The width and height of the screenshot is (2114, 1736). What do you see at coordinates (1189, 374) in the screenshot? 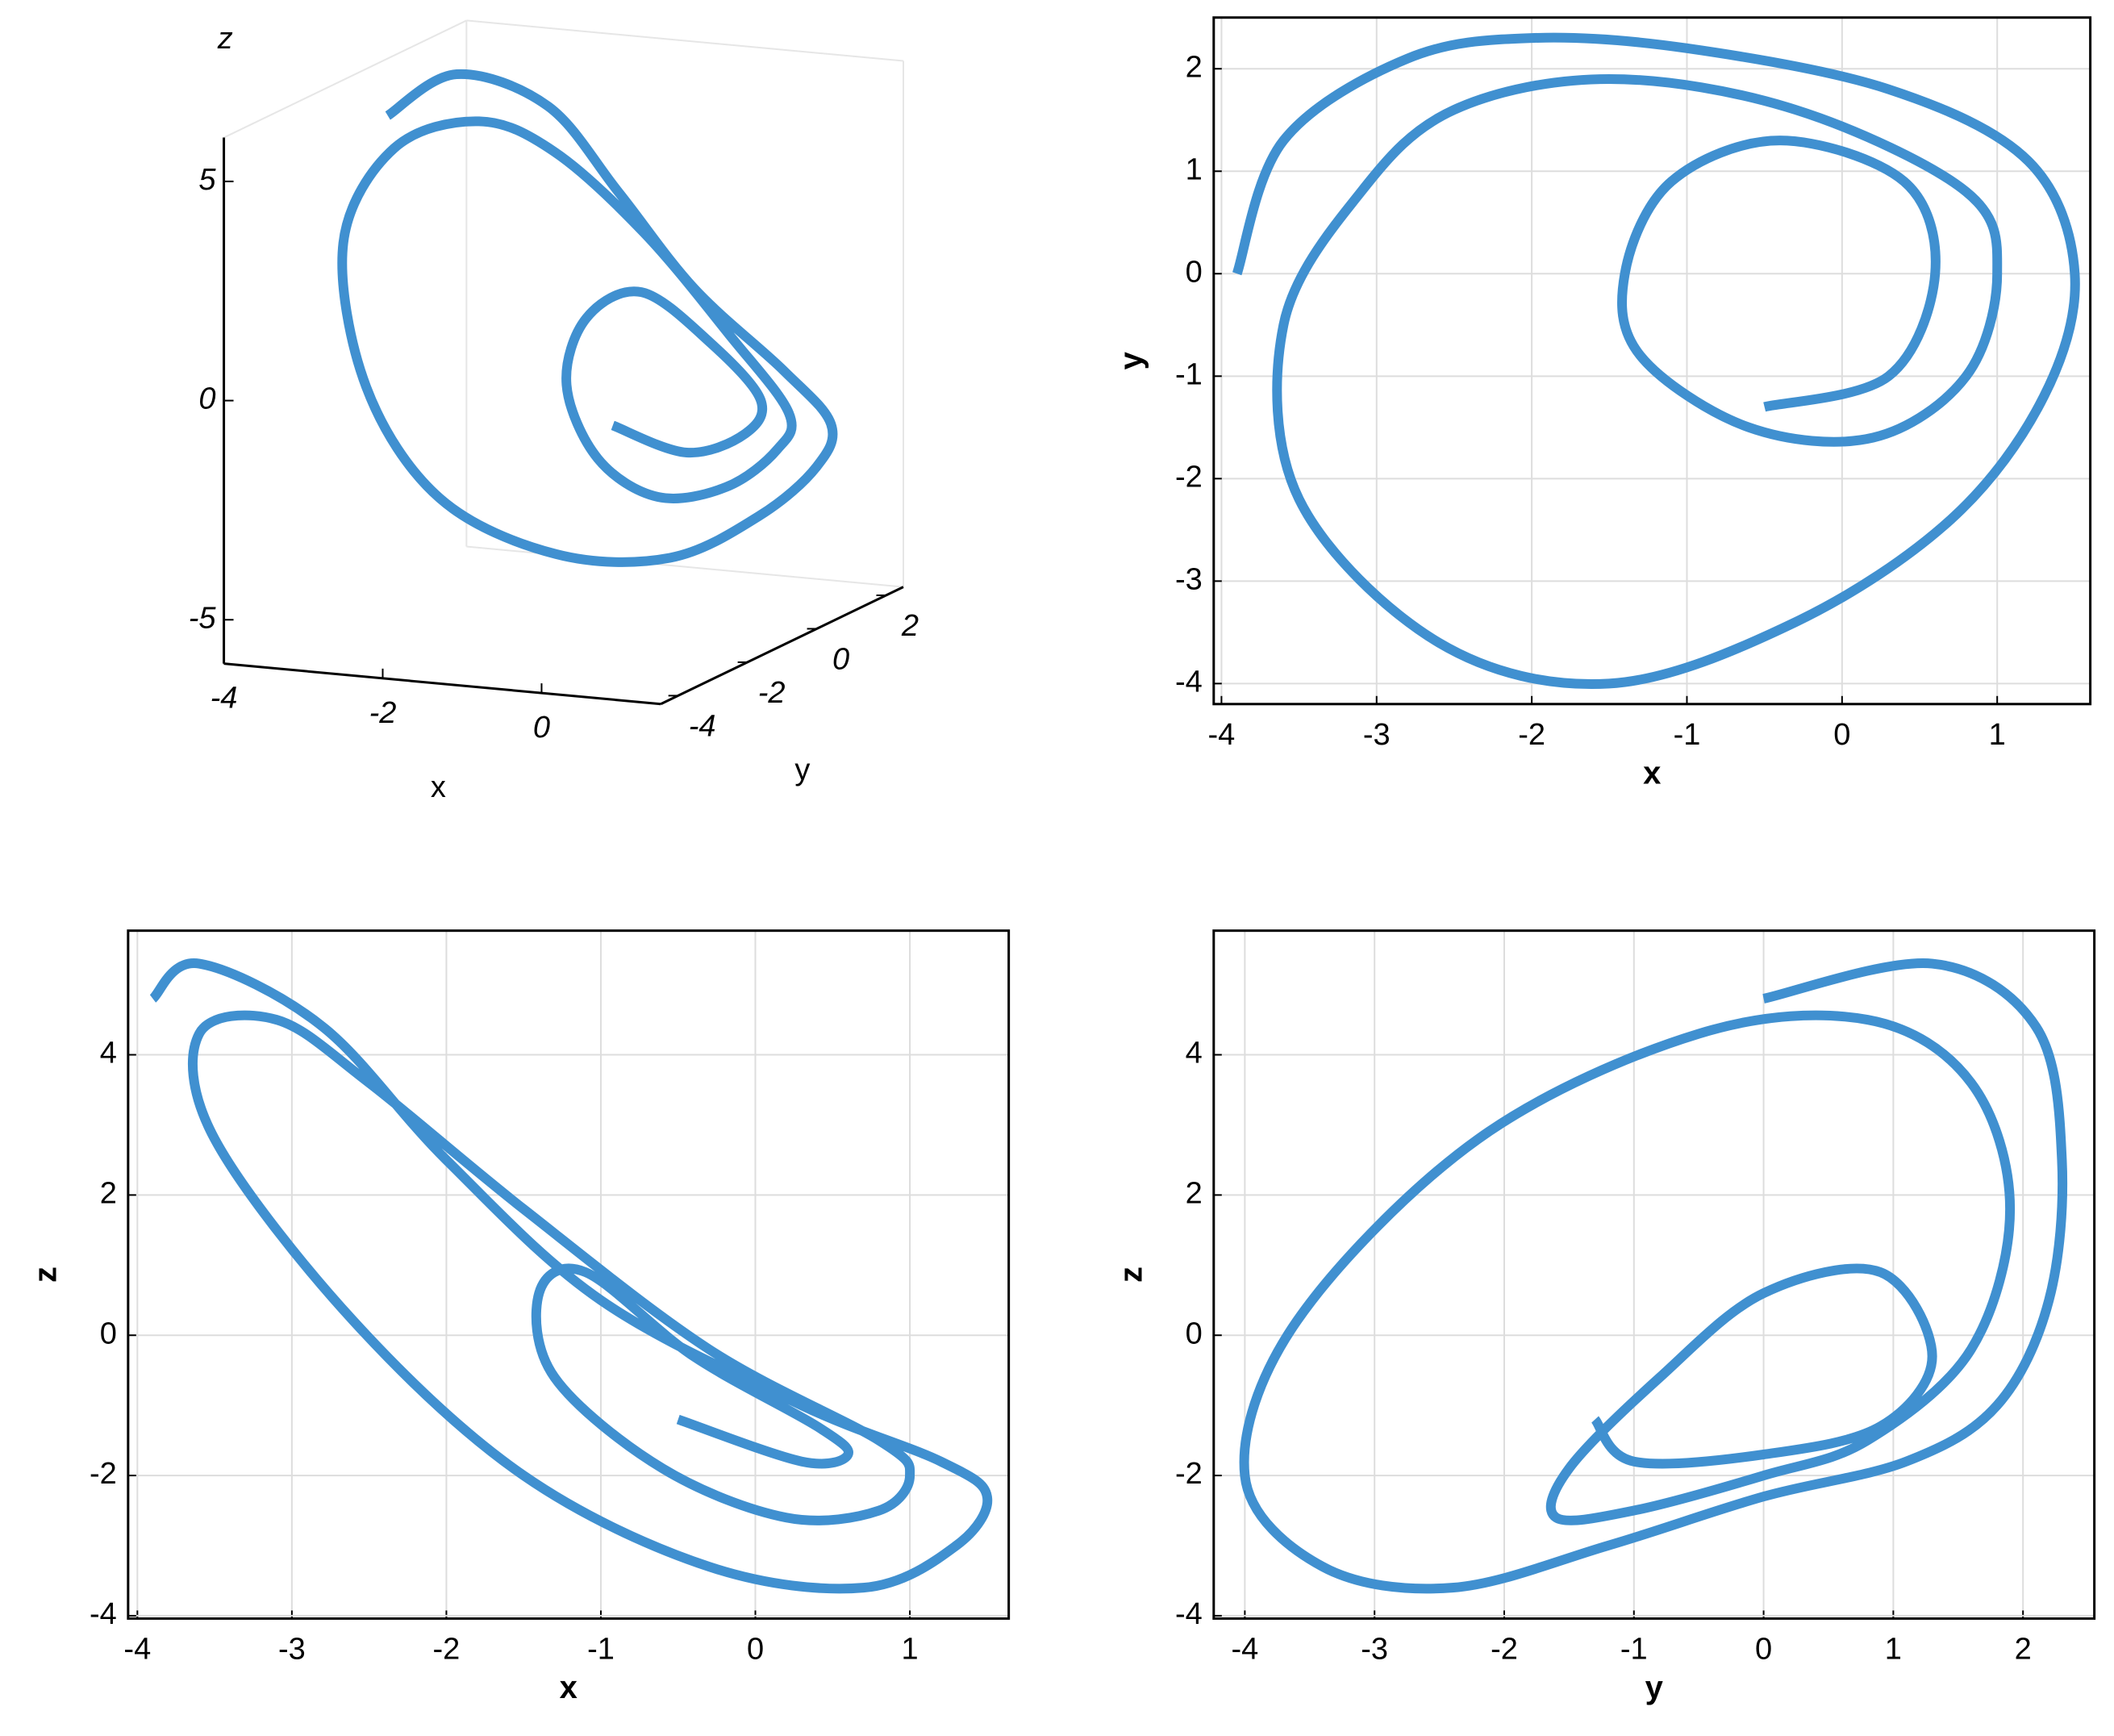
I see `y-tick-label: -1` at bounding box center [1189, 374].